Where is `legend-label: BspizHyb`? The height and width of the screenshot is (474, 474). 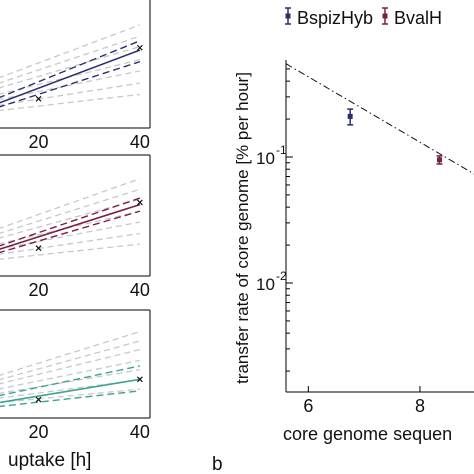 legend-label: BspizHyb is located at coordinates (335, 18).